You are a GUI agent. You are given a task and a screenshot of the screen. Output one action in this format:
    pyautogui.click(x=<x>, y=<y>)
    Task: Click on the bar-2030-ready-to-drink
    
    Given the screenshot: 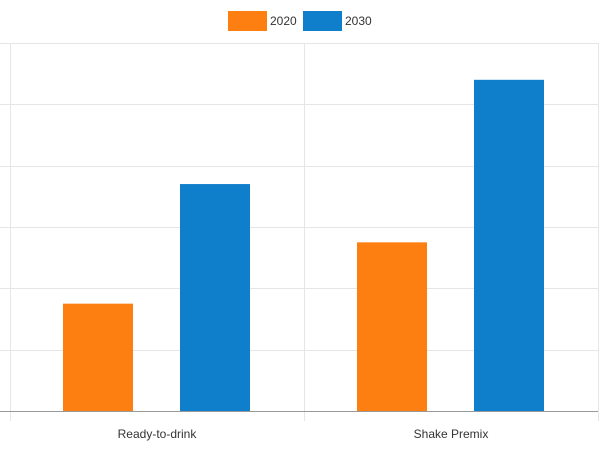 What is the action you would take?
    pyautogui.click(x=215, y=297)
    